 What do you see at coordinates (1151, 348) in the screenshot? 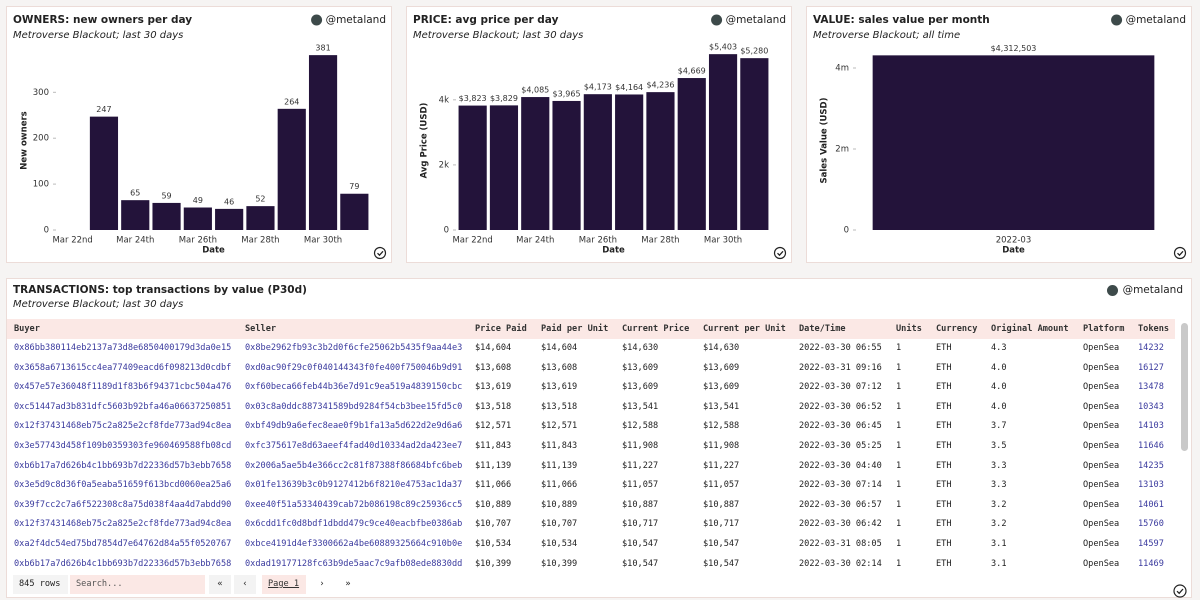
I see `table-cell: 14232` at bounding box center [1151, 348].